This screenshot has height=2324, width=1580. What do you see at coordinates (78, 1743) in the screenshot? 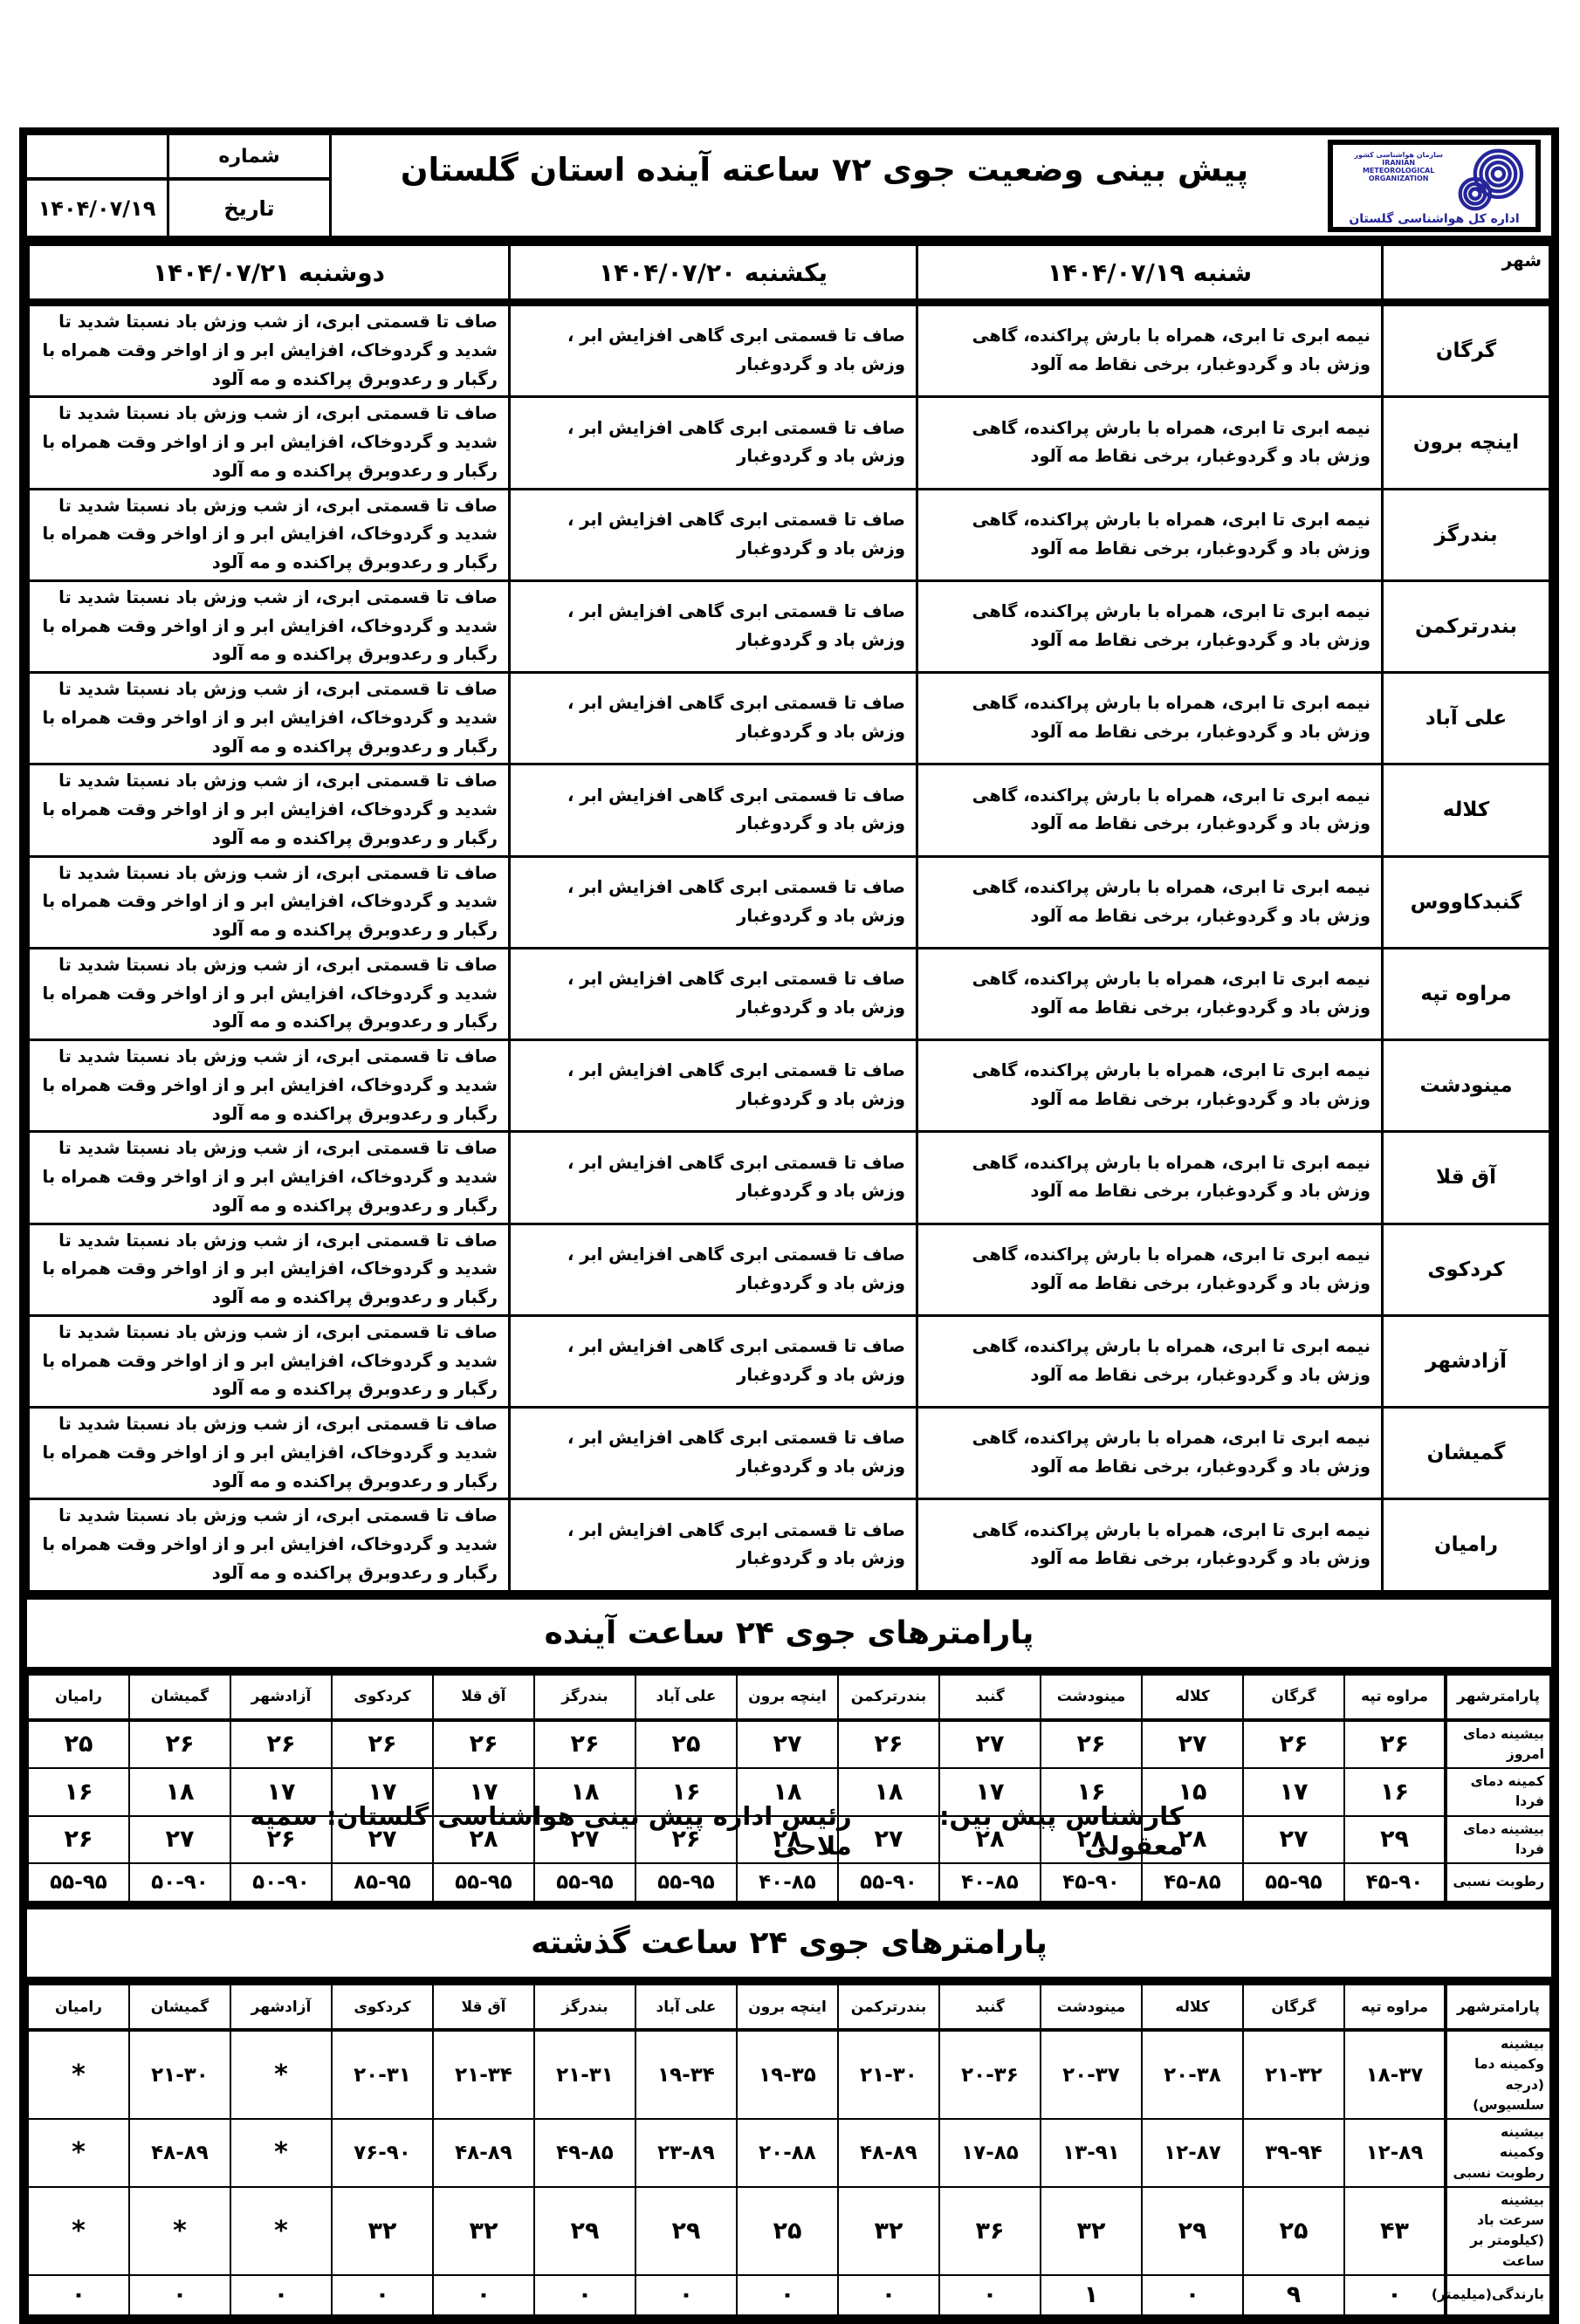
I see `param-value: ۲۵` at bounding box center [78, 1743].